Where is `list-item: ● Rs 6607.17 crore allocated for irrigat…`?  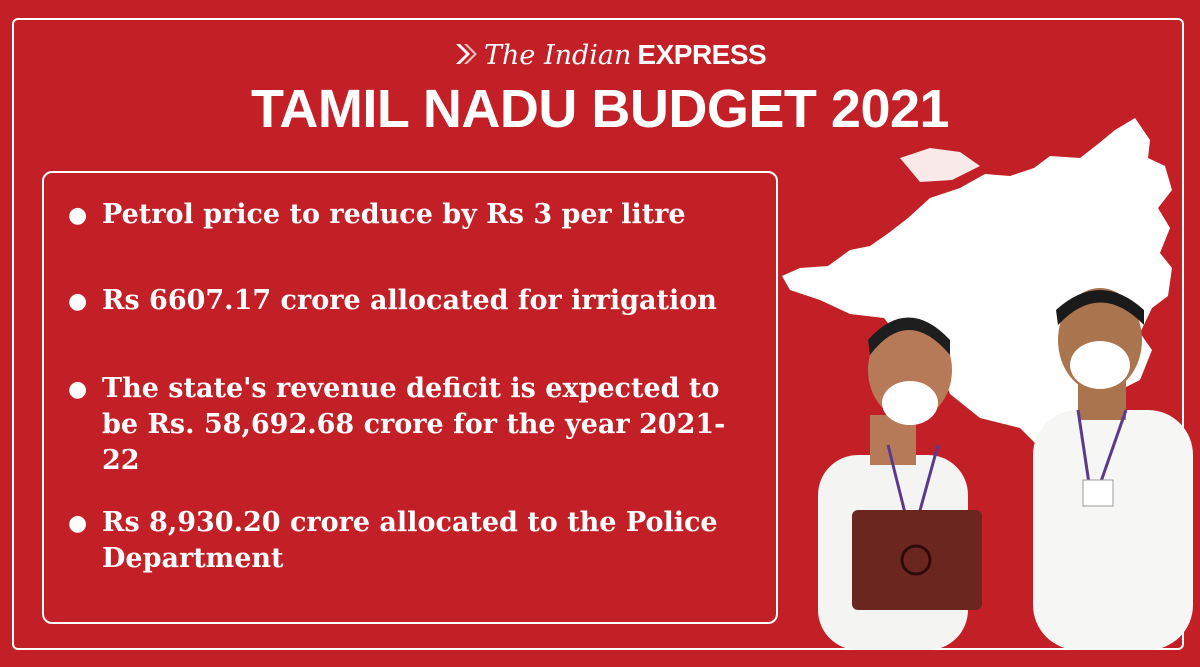 list-item: ● Rs 6607.17 crore allocated for irrigat… is located at coordinates (413, 301).